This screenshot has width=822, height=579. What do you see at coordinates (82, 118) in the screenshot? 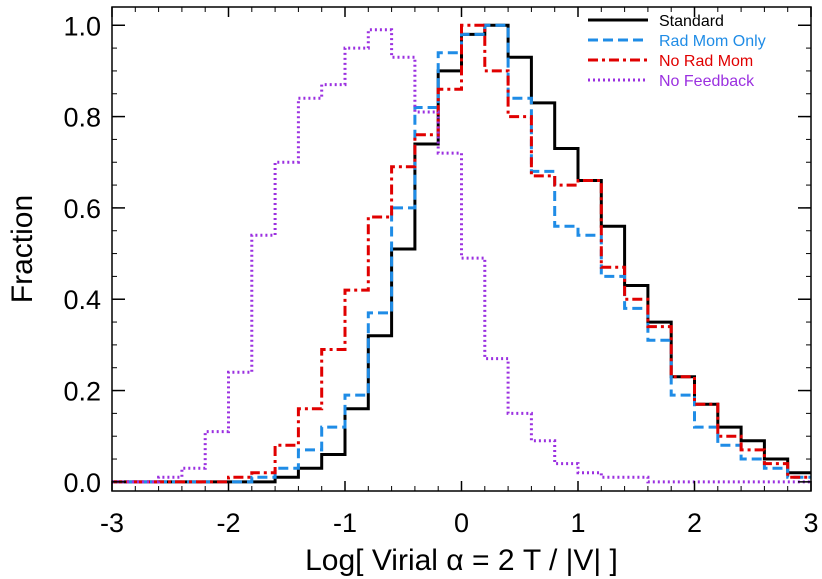
I see `y-tick-label: 0.8` at bounding box center [82, 118].